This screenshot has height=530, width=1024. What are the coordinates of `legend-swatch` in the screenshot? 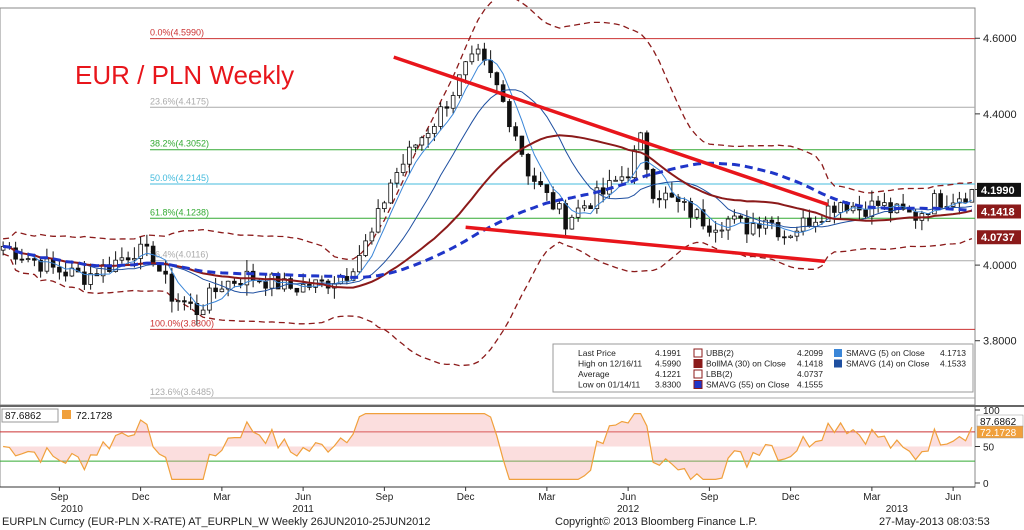 It's located at (838, 353).